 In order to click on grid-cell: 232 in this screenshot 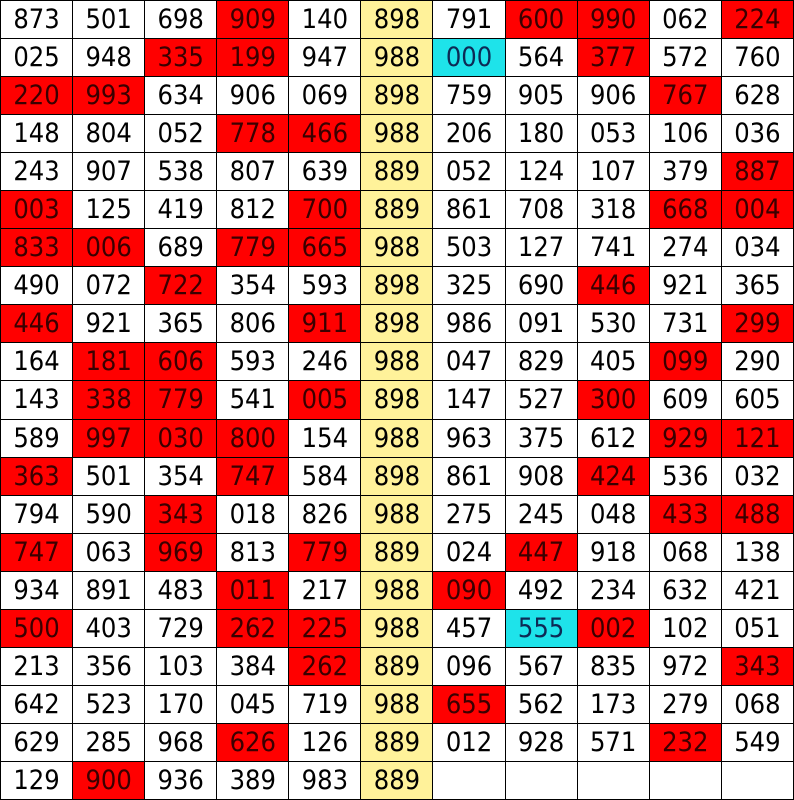, I will do `click(685, 742)`.